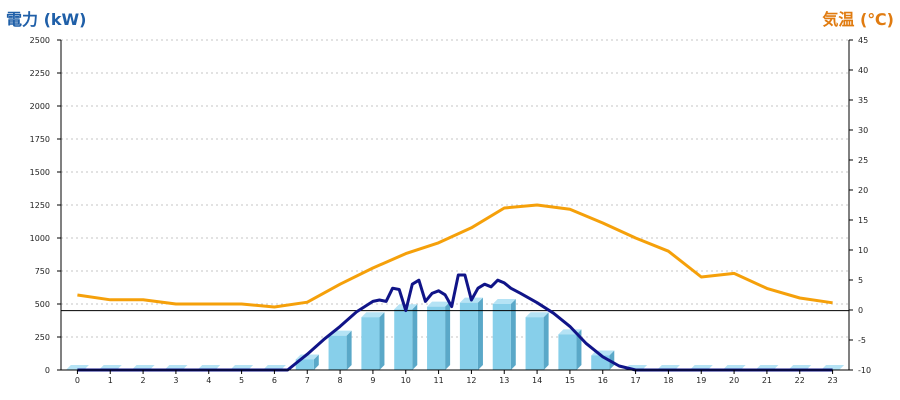 The height and width of the screenshot is (400, 900). Describe the element at coordinates (241, 380) in the screenshot. I see `x-tick-label: 5` at that location.